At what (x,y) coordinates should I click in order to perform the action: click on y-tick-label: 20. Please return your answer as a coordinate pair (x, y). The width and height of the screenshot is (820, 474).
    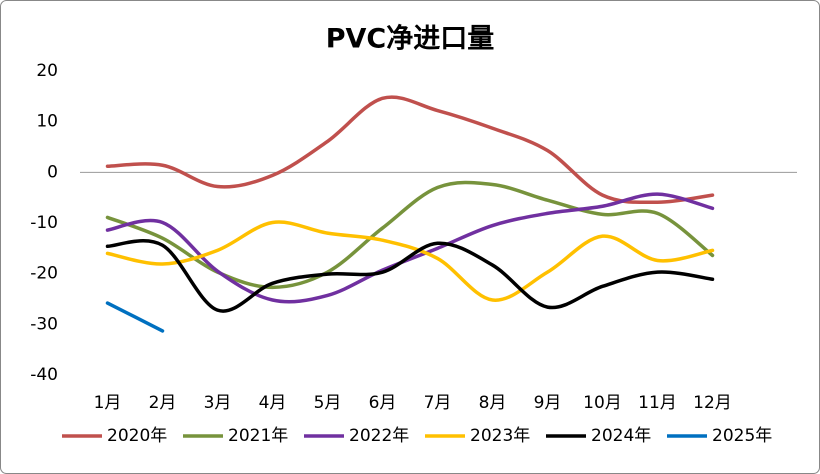
    Looking at the image, I should click on (47, 71).